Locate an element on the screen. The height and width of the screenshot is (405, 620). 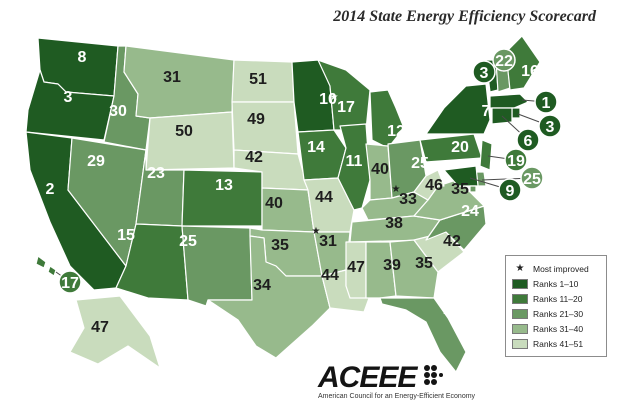
callout-circle-ct is located at coordinates (528, 140).